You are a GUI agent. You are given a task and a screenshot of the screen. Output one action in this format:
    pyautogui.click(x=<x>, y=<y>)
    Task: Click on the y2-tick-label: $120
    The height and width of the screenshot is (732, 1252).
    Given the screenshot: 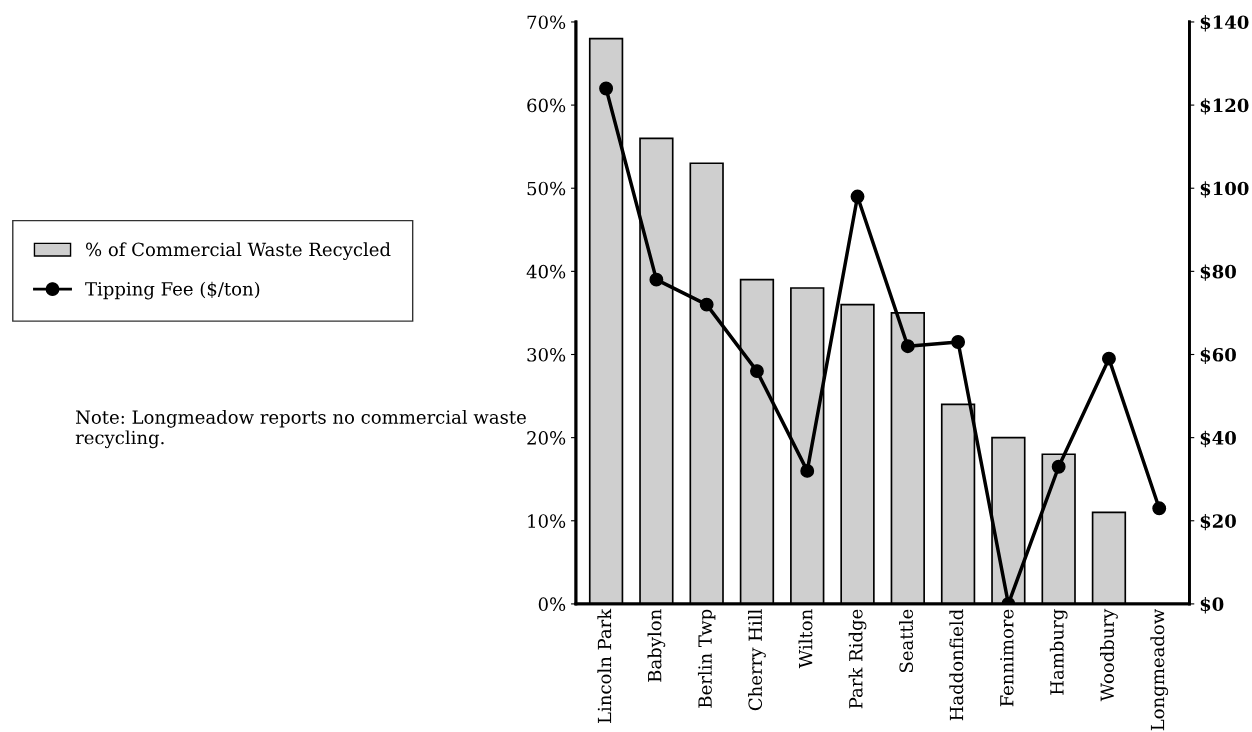 What is the action you would take?
    pyautogui.click(x=1224, y=106)
    